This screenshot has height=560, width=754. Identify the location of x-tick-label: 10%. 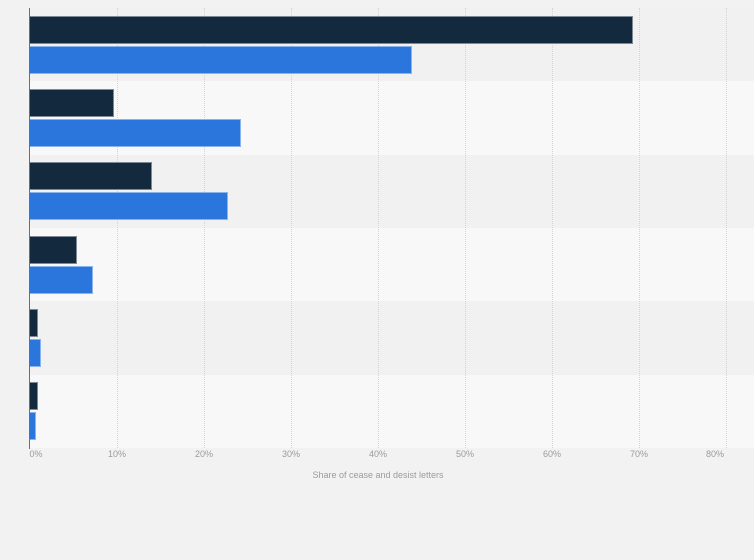
(117, 454).